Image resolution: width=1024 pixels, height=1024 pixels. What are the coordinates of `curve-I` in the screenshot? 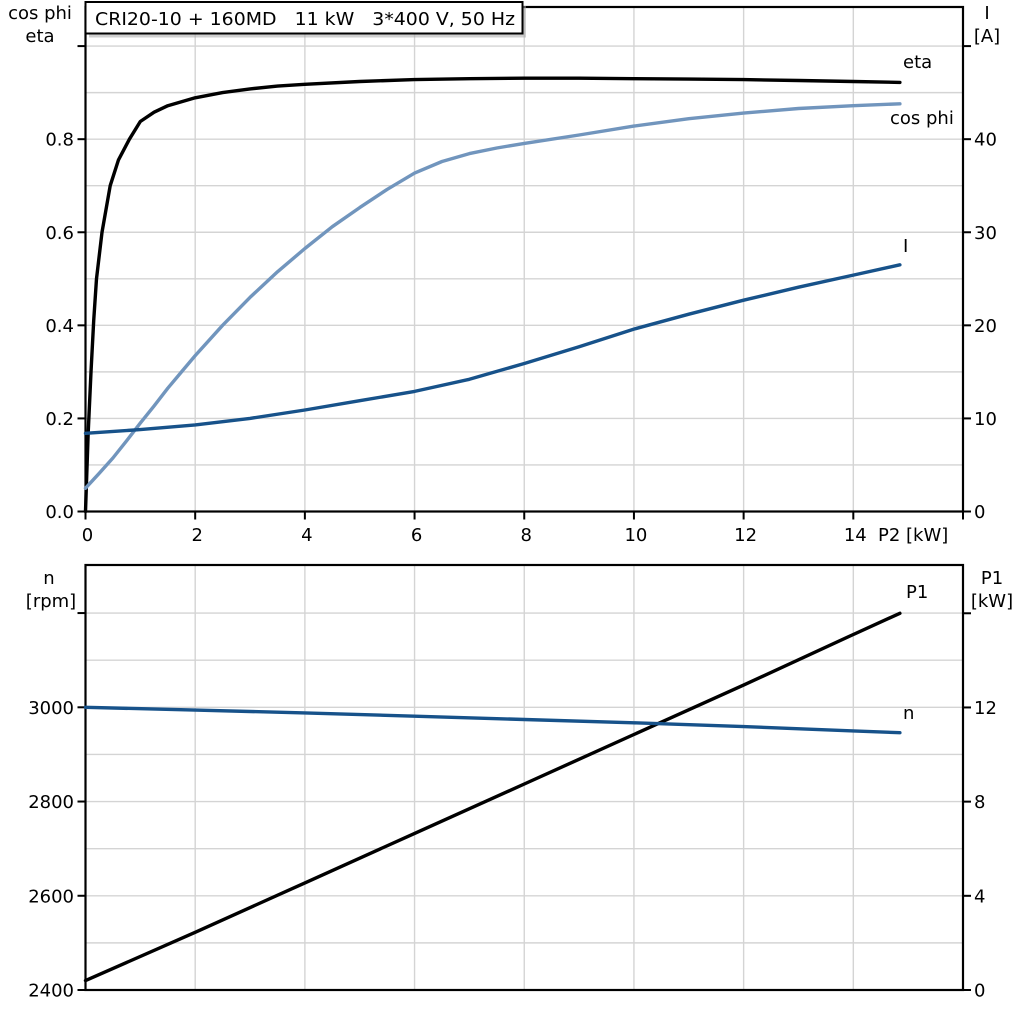 It's located at (492, 349).